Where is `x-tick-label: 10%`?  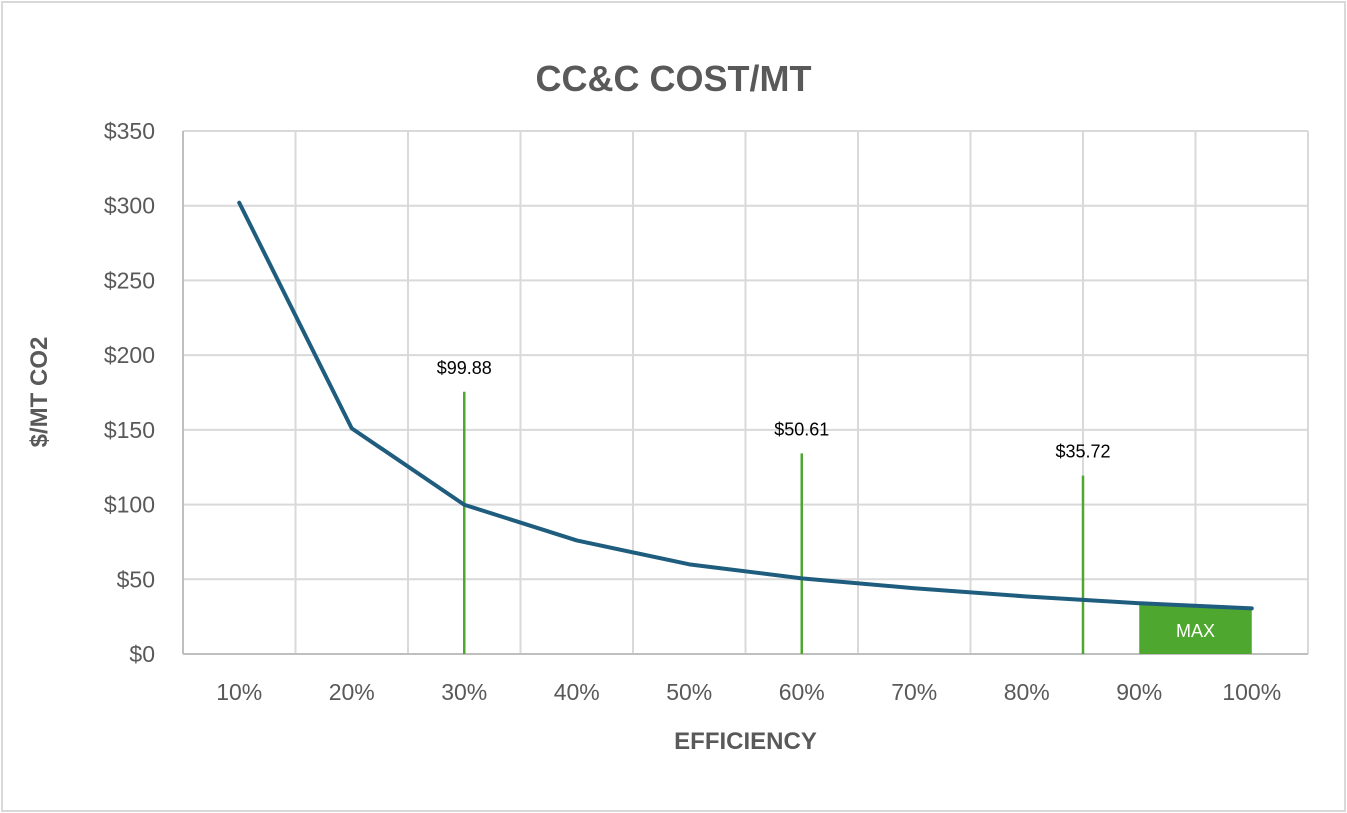
x-tick-label: 10% is located at coordinates (239, 692).